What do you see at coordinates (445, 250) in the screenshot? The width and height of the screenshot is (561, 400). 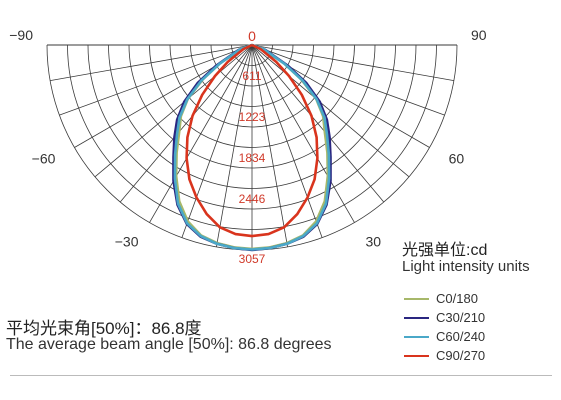 I see `unit-title: 光强单位:cd` at bounding box center [445, 250].